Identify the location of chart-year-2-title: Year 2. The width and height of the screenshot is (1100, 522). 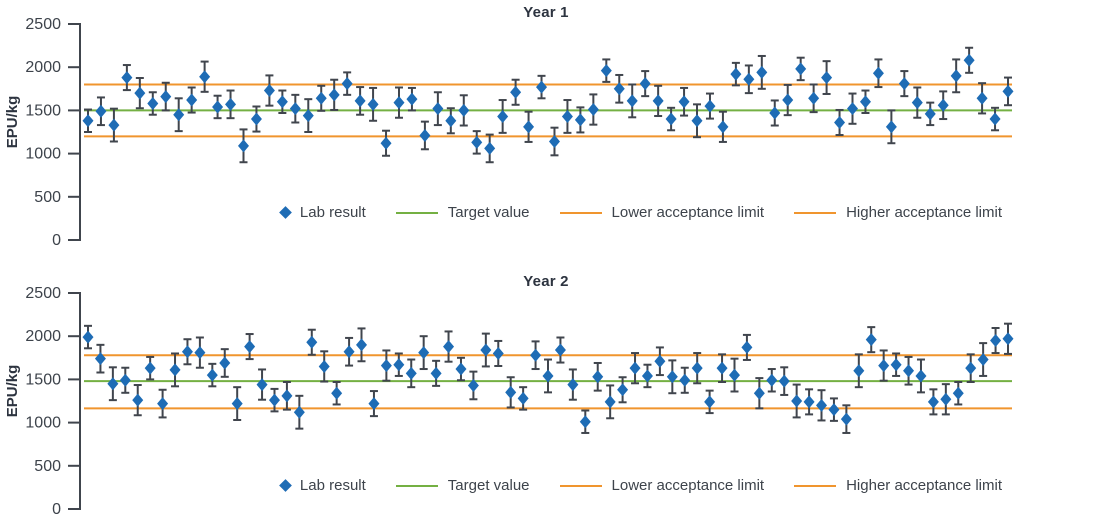
(546, 281).